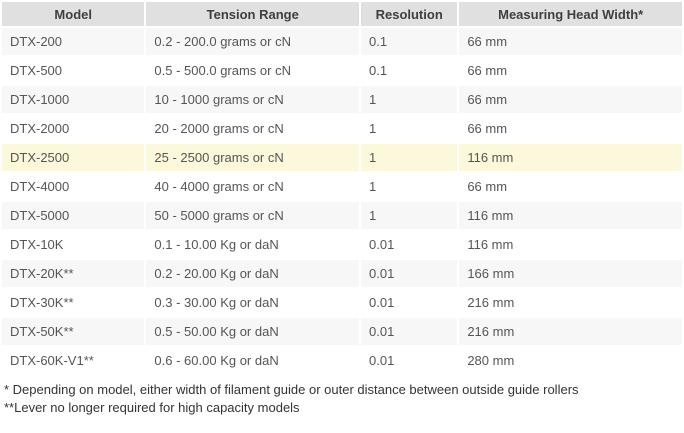 This screenshot has height=433, width=684. What do you see at coordinates (73, 273) in the screenshot?
I see `model-cell: DTX-20K**` at bounding box center [73, 273].